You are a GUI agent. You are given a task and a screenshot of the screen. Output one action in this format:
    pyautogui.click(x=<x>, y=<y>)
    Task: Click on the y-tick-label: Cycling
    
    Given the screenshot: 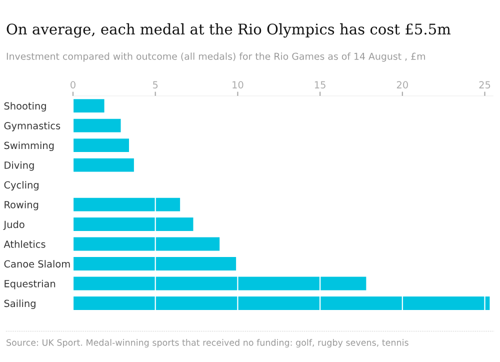 What is the action you would take?
    pyautogui.click(x=21, y=185)
    